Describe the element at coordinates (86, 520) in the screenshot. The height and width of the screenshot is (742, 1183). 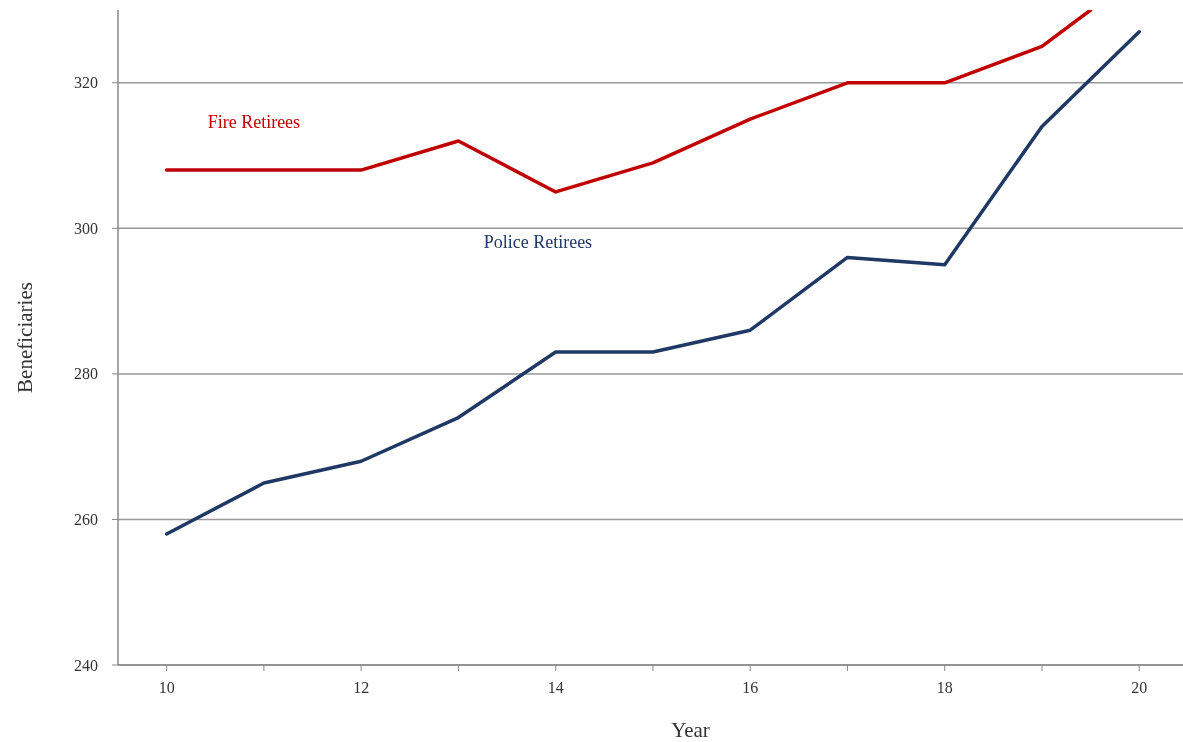
I see `y-tick-label: 260` at that location.